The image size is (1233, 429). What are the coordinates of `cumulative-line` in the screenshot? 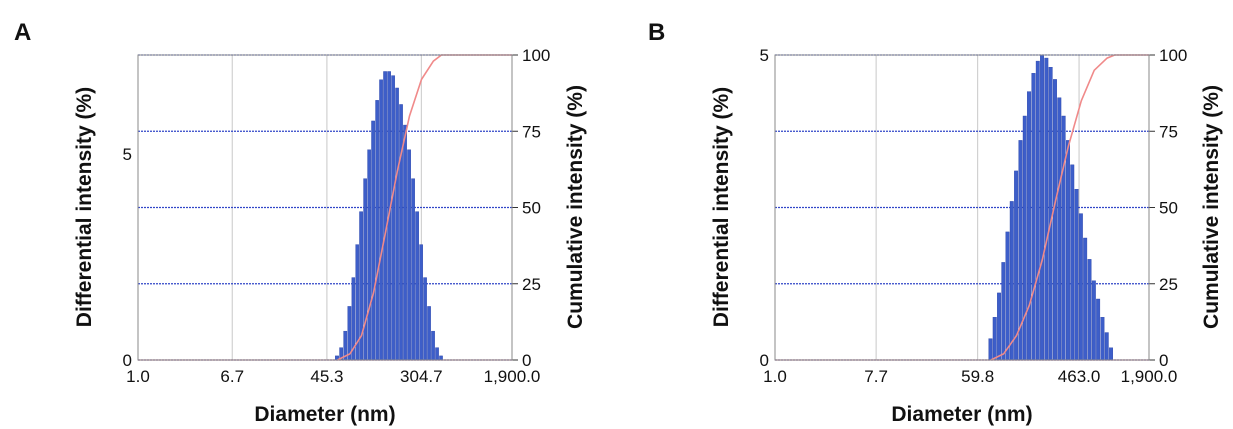 It's located at (1069, 207).